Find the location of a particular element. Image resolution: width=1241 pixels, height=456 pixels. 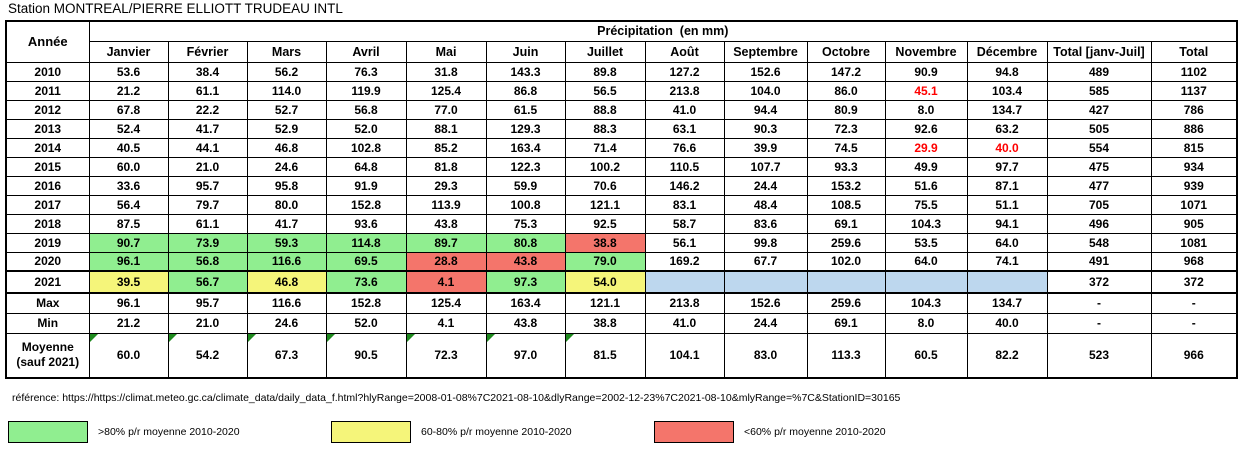

value-cell: 116.6 is located at coordinates (286, 261).